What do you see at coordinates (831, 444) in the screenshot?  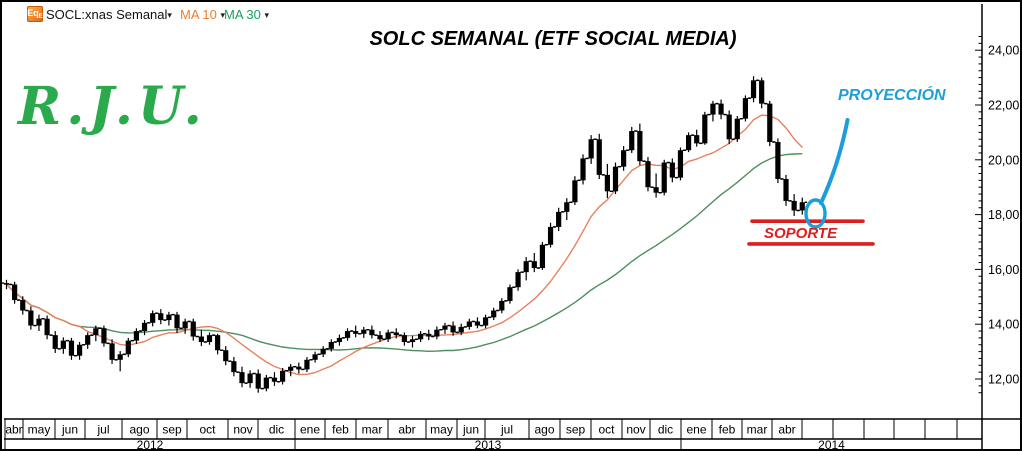 I see `year-label: 2014` at bounding box center [831, 444].